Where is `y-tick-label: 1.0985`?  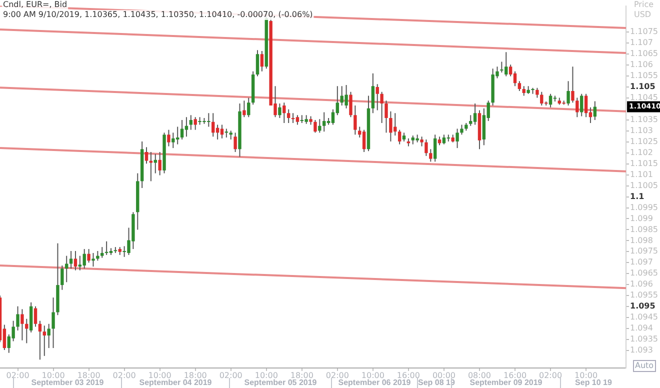 y-tick-label: 1.0985 is located at coordinates (644, 229).